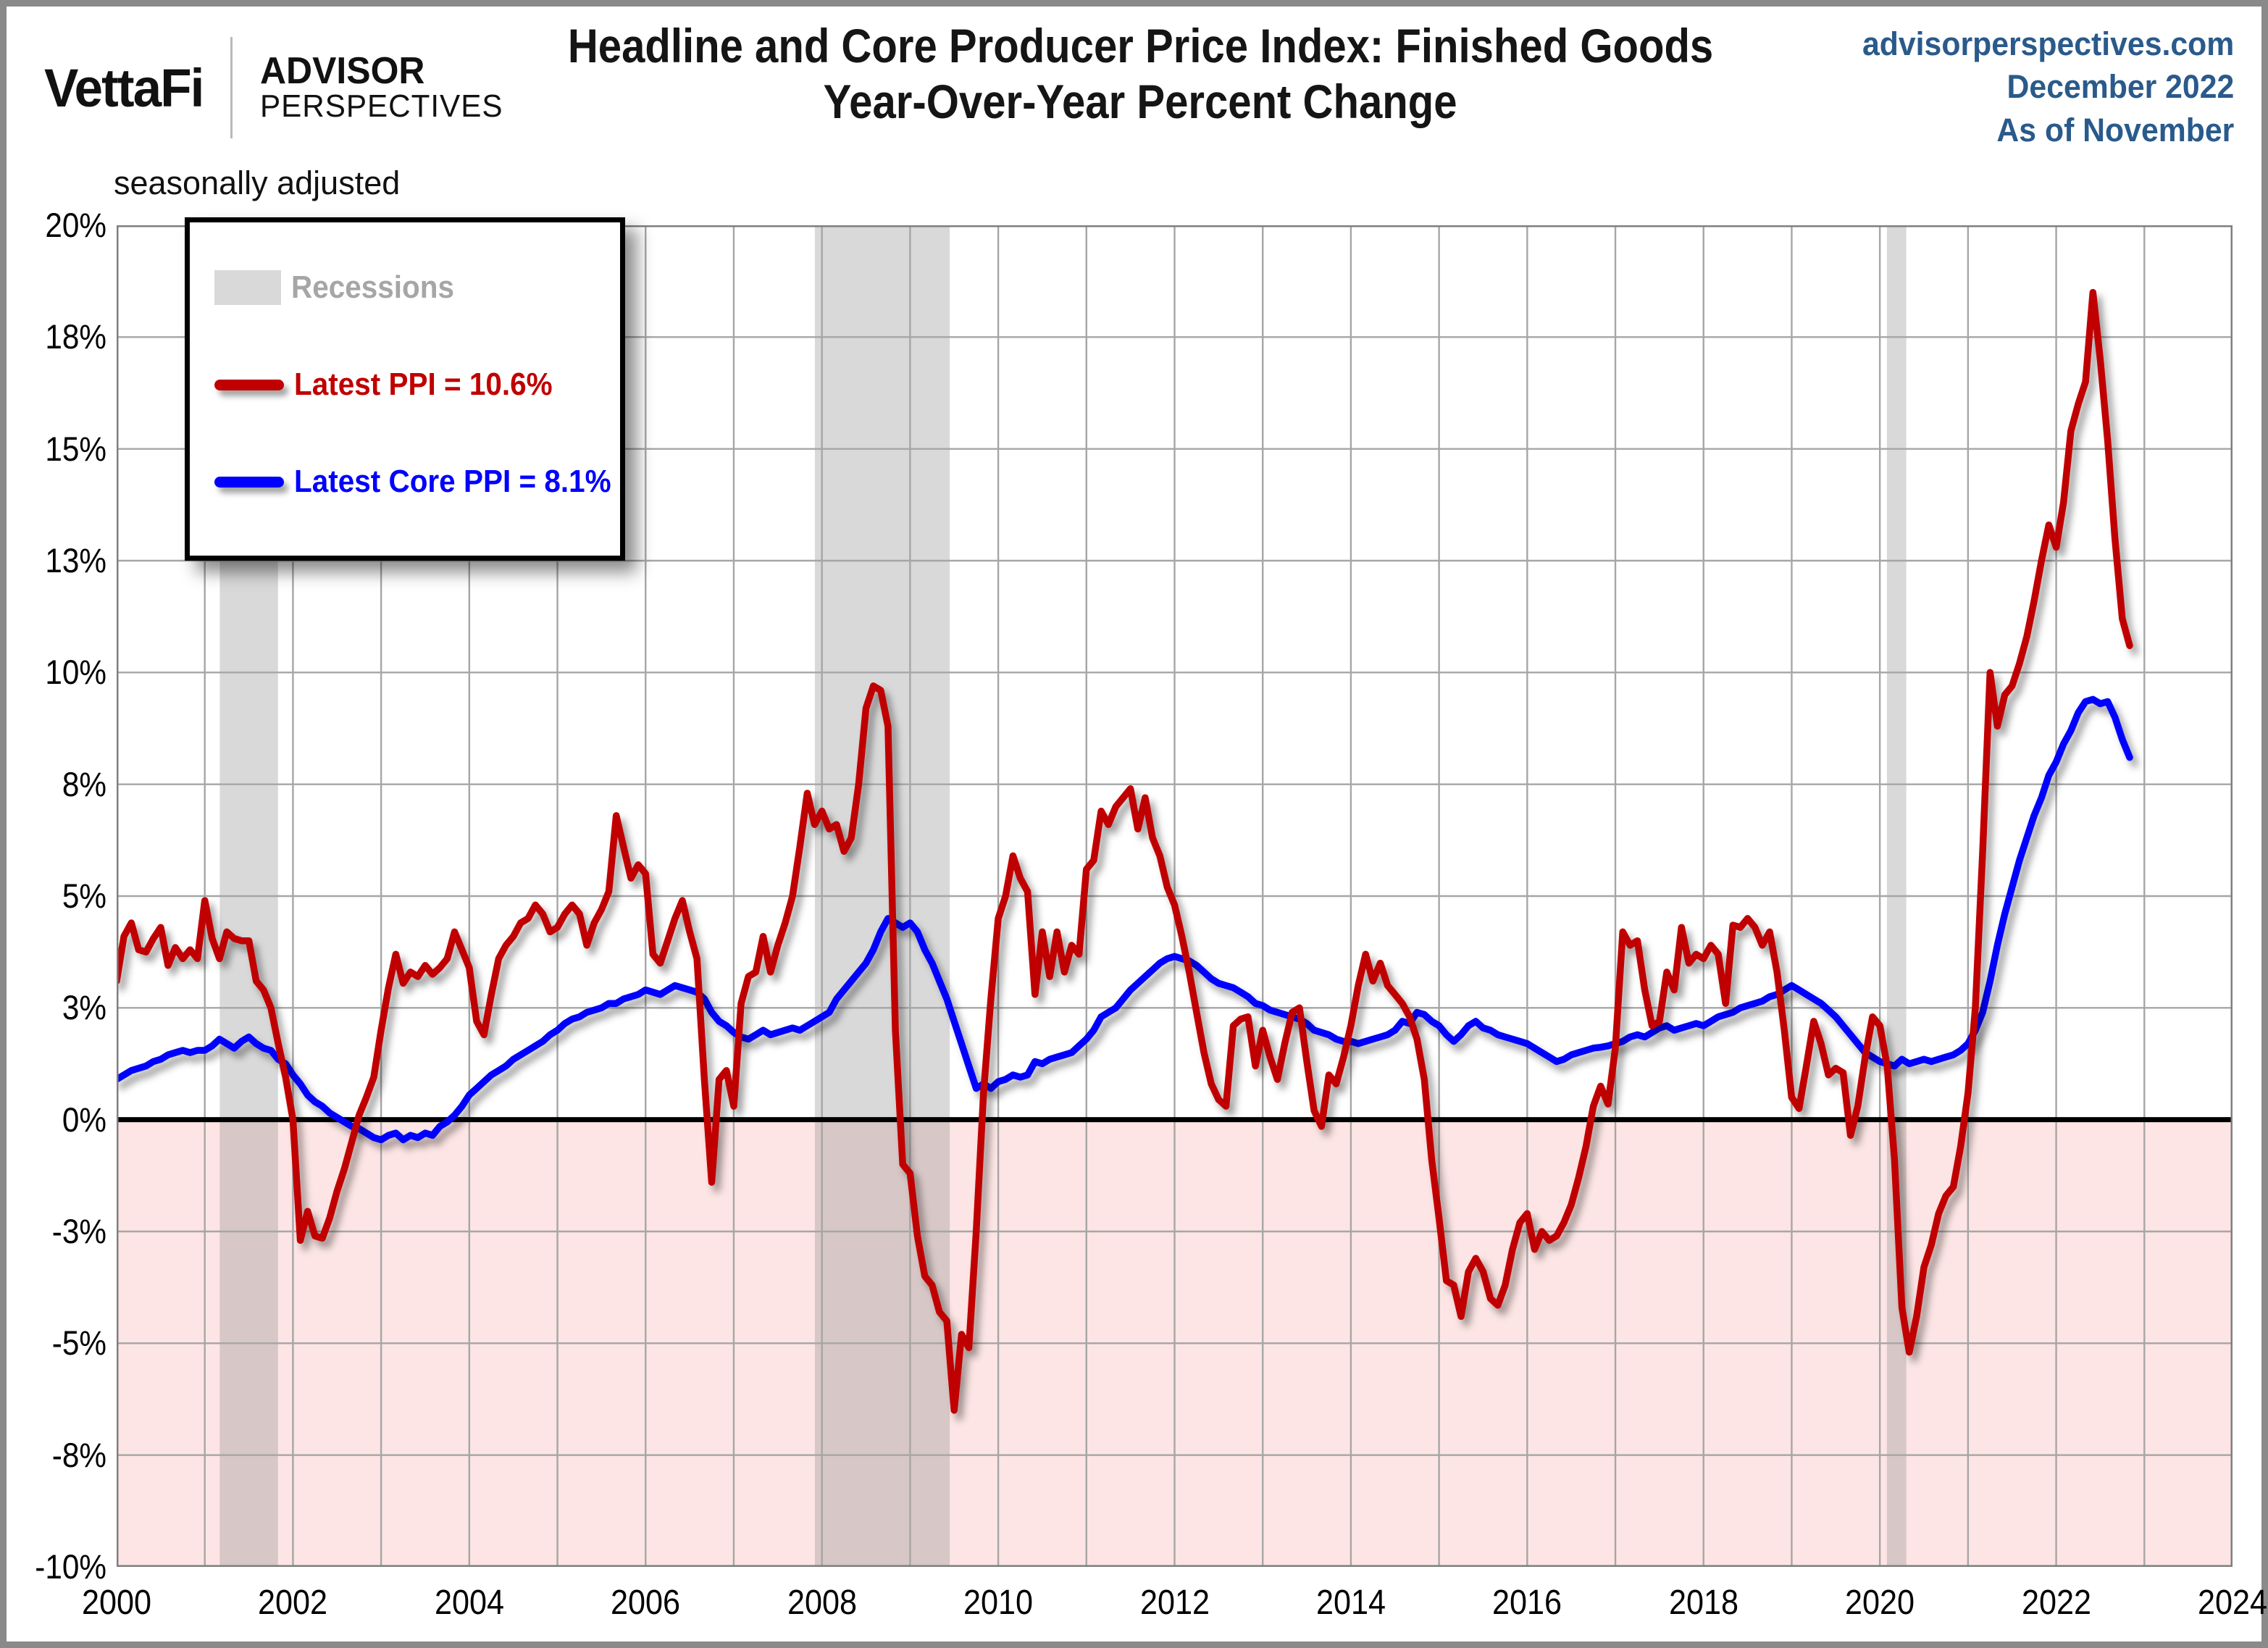  I want to click on source-site: advisorperspectives.com, so click(2048, 43).